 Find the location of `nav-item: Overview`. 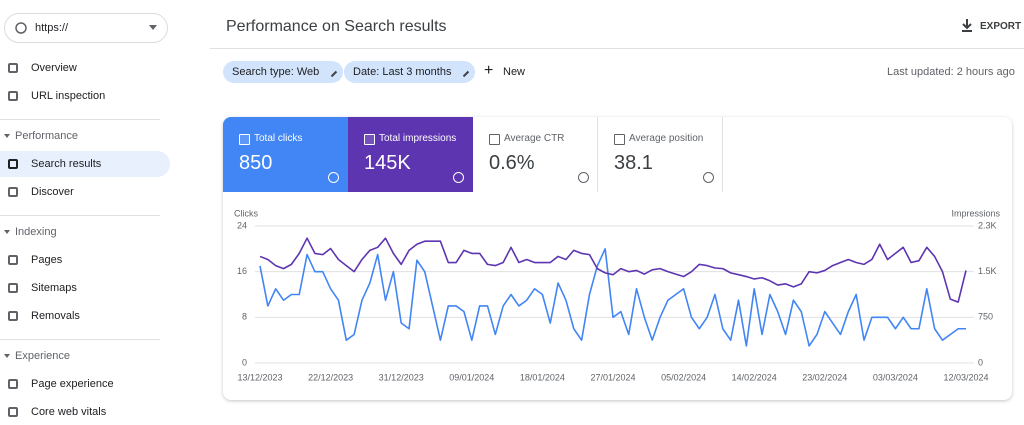

nav-item: Overview is located at coordinates (85, 68).